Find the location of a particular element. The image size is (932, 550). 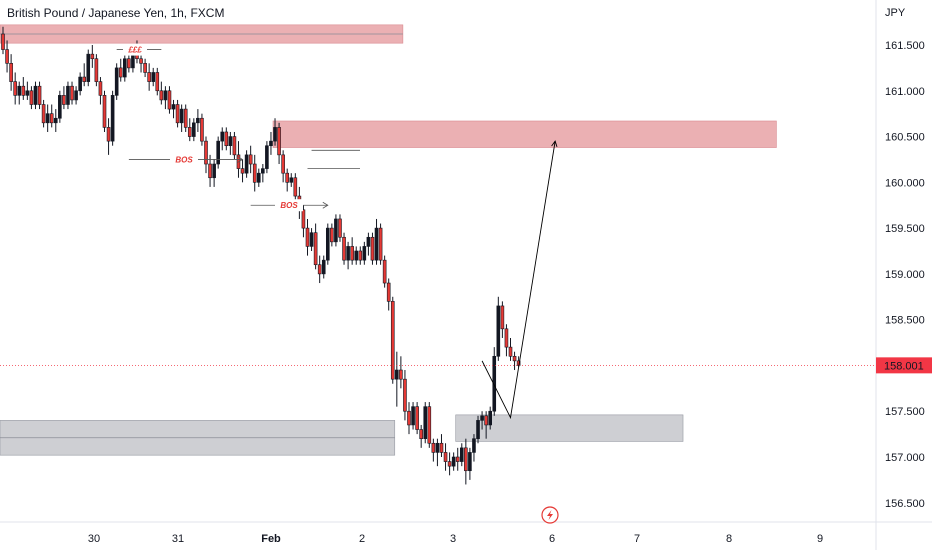

price-tick-label: 158.500 is located at coordinates (905, 321).